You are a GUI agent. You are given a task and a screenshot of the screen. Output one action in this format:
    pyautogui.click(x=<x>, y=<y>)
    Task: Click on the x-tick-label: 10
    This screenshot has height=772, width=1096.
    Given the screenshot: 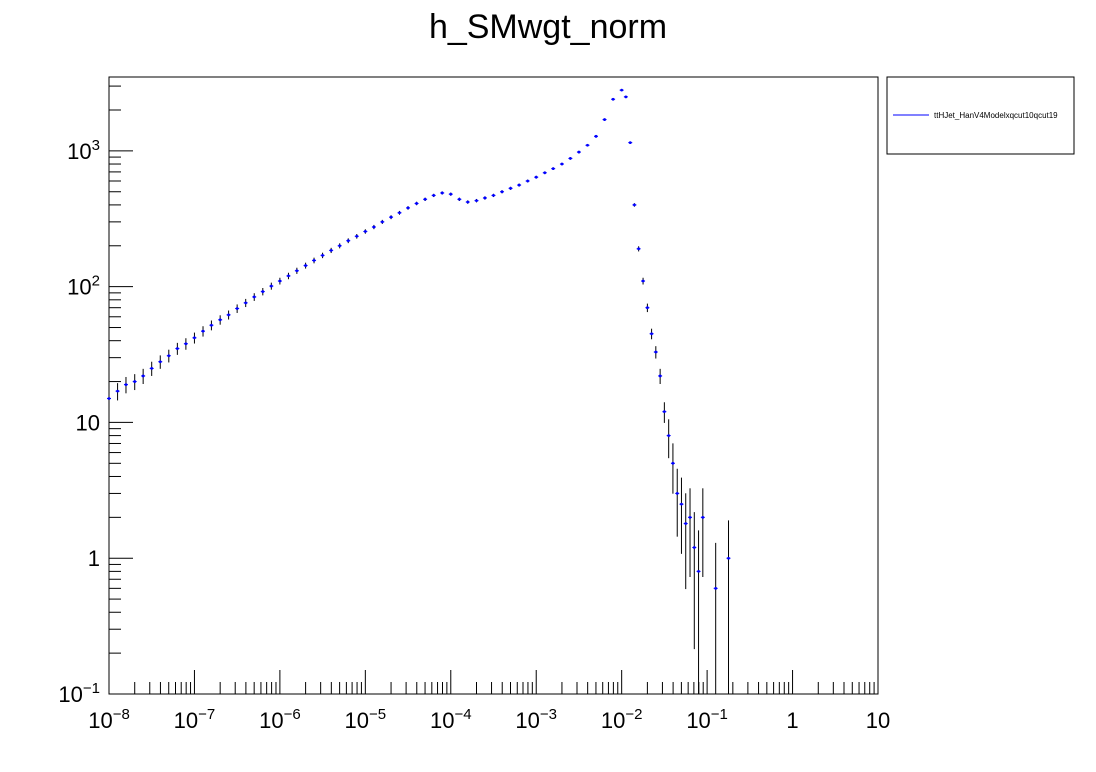 What is the action you would take?
    pyautogui.click(x=878, y=720)
    